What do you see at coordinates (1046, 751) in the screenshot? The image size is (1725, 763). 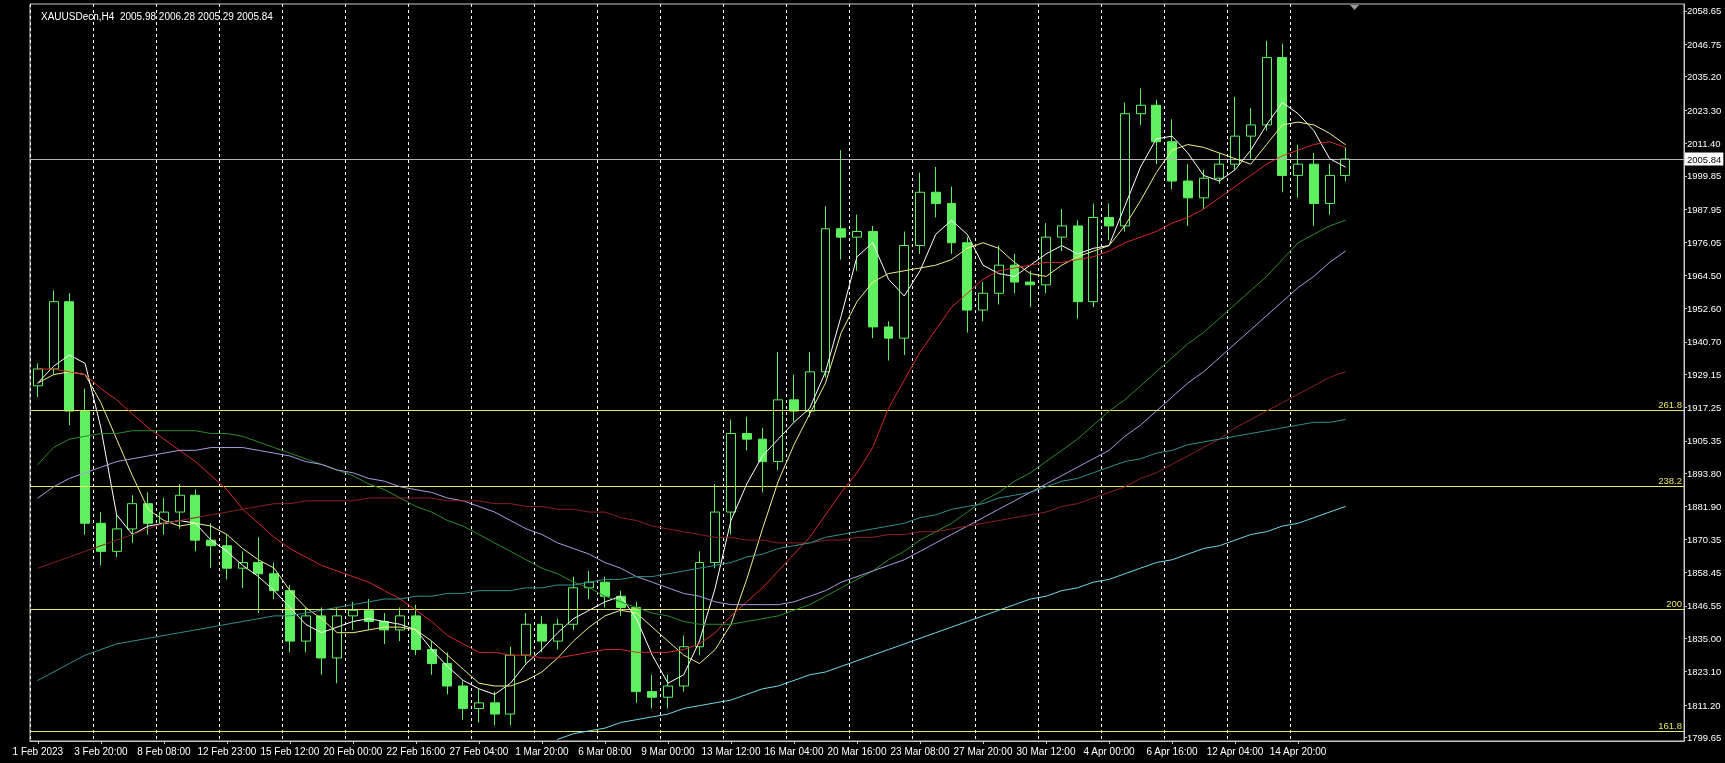 I see `x-tick-label: 30 Mar 12:00` at bounding box center [1046, 751].